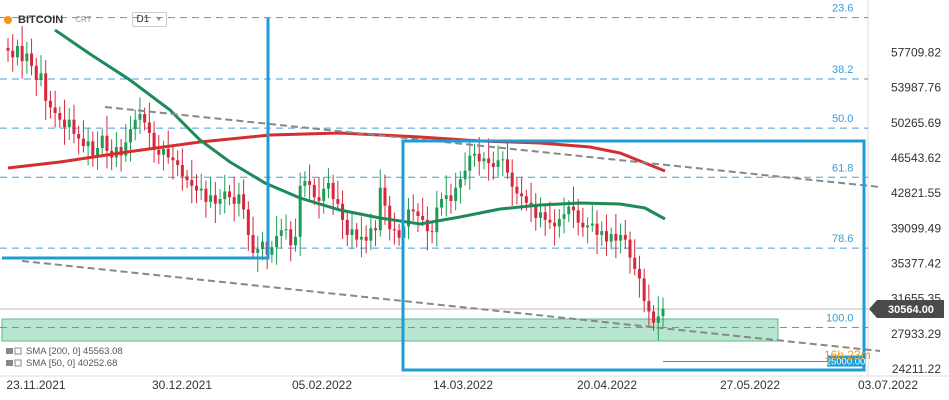  What do you see at coordinates (916, 158) in the screenshot?
I see `y-axis-tick-label: 46543.62` at bounding box center [916, 158].